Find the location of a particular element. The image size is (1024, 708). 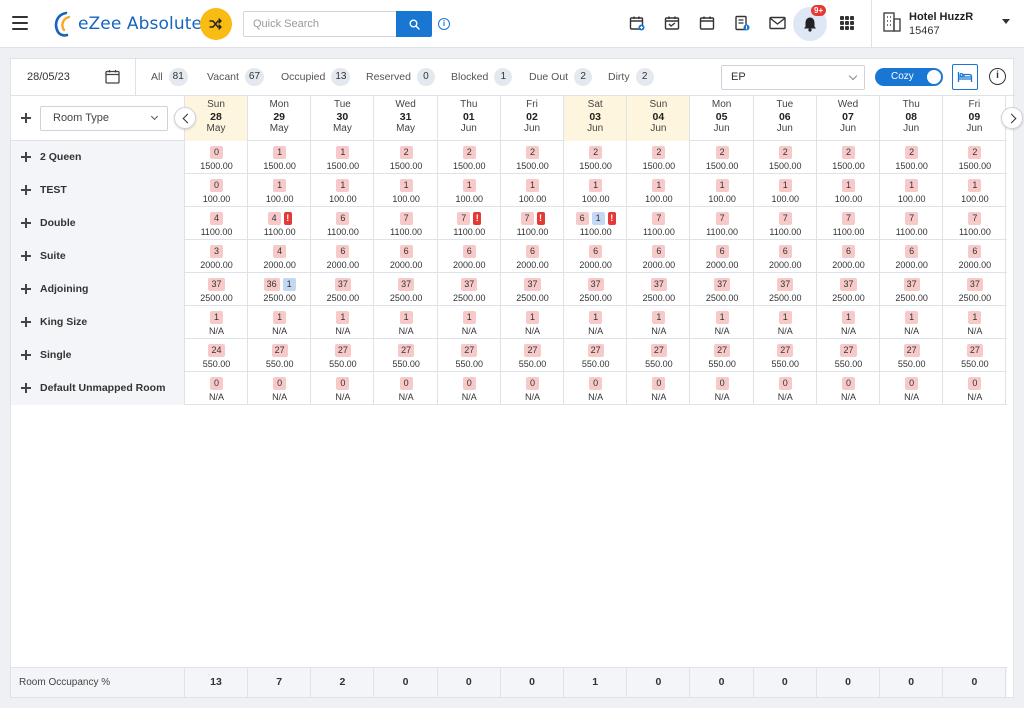

filter-due-out: Due Out 2 is located at coordinates (561, 77).